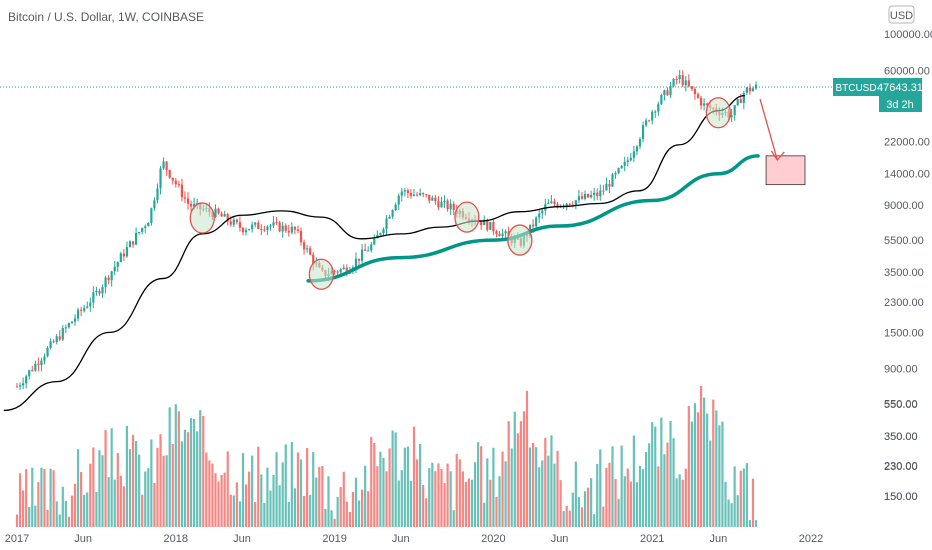 This screenshot has height=550, width=932. Describe the element at coordinates (901, 14) in the screenshot. I see `currency-button: USD` at that location.